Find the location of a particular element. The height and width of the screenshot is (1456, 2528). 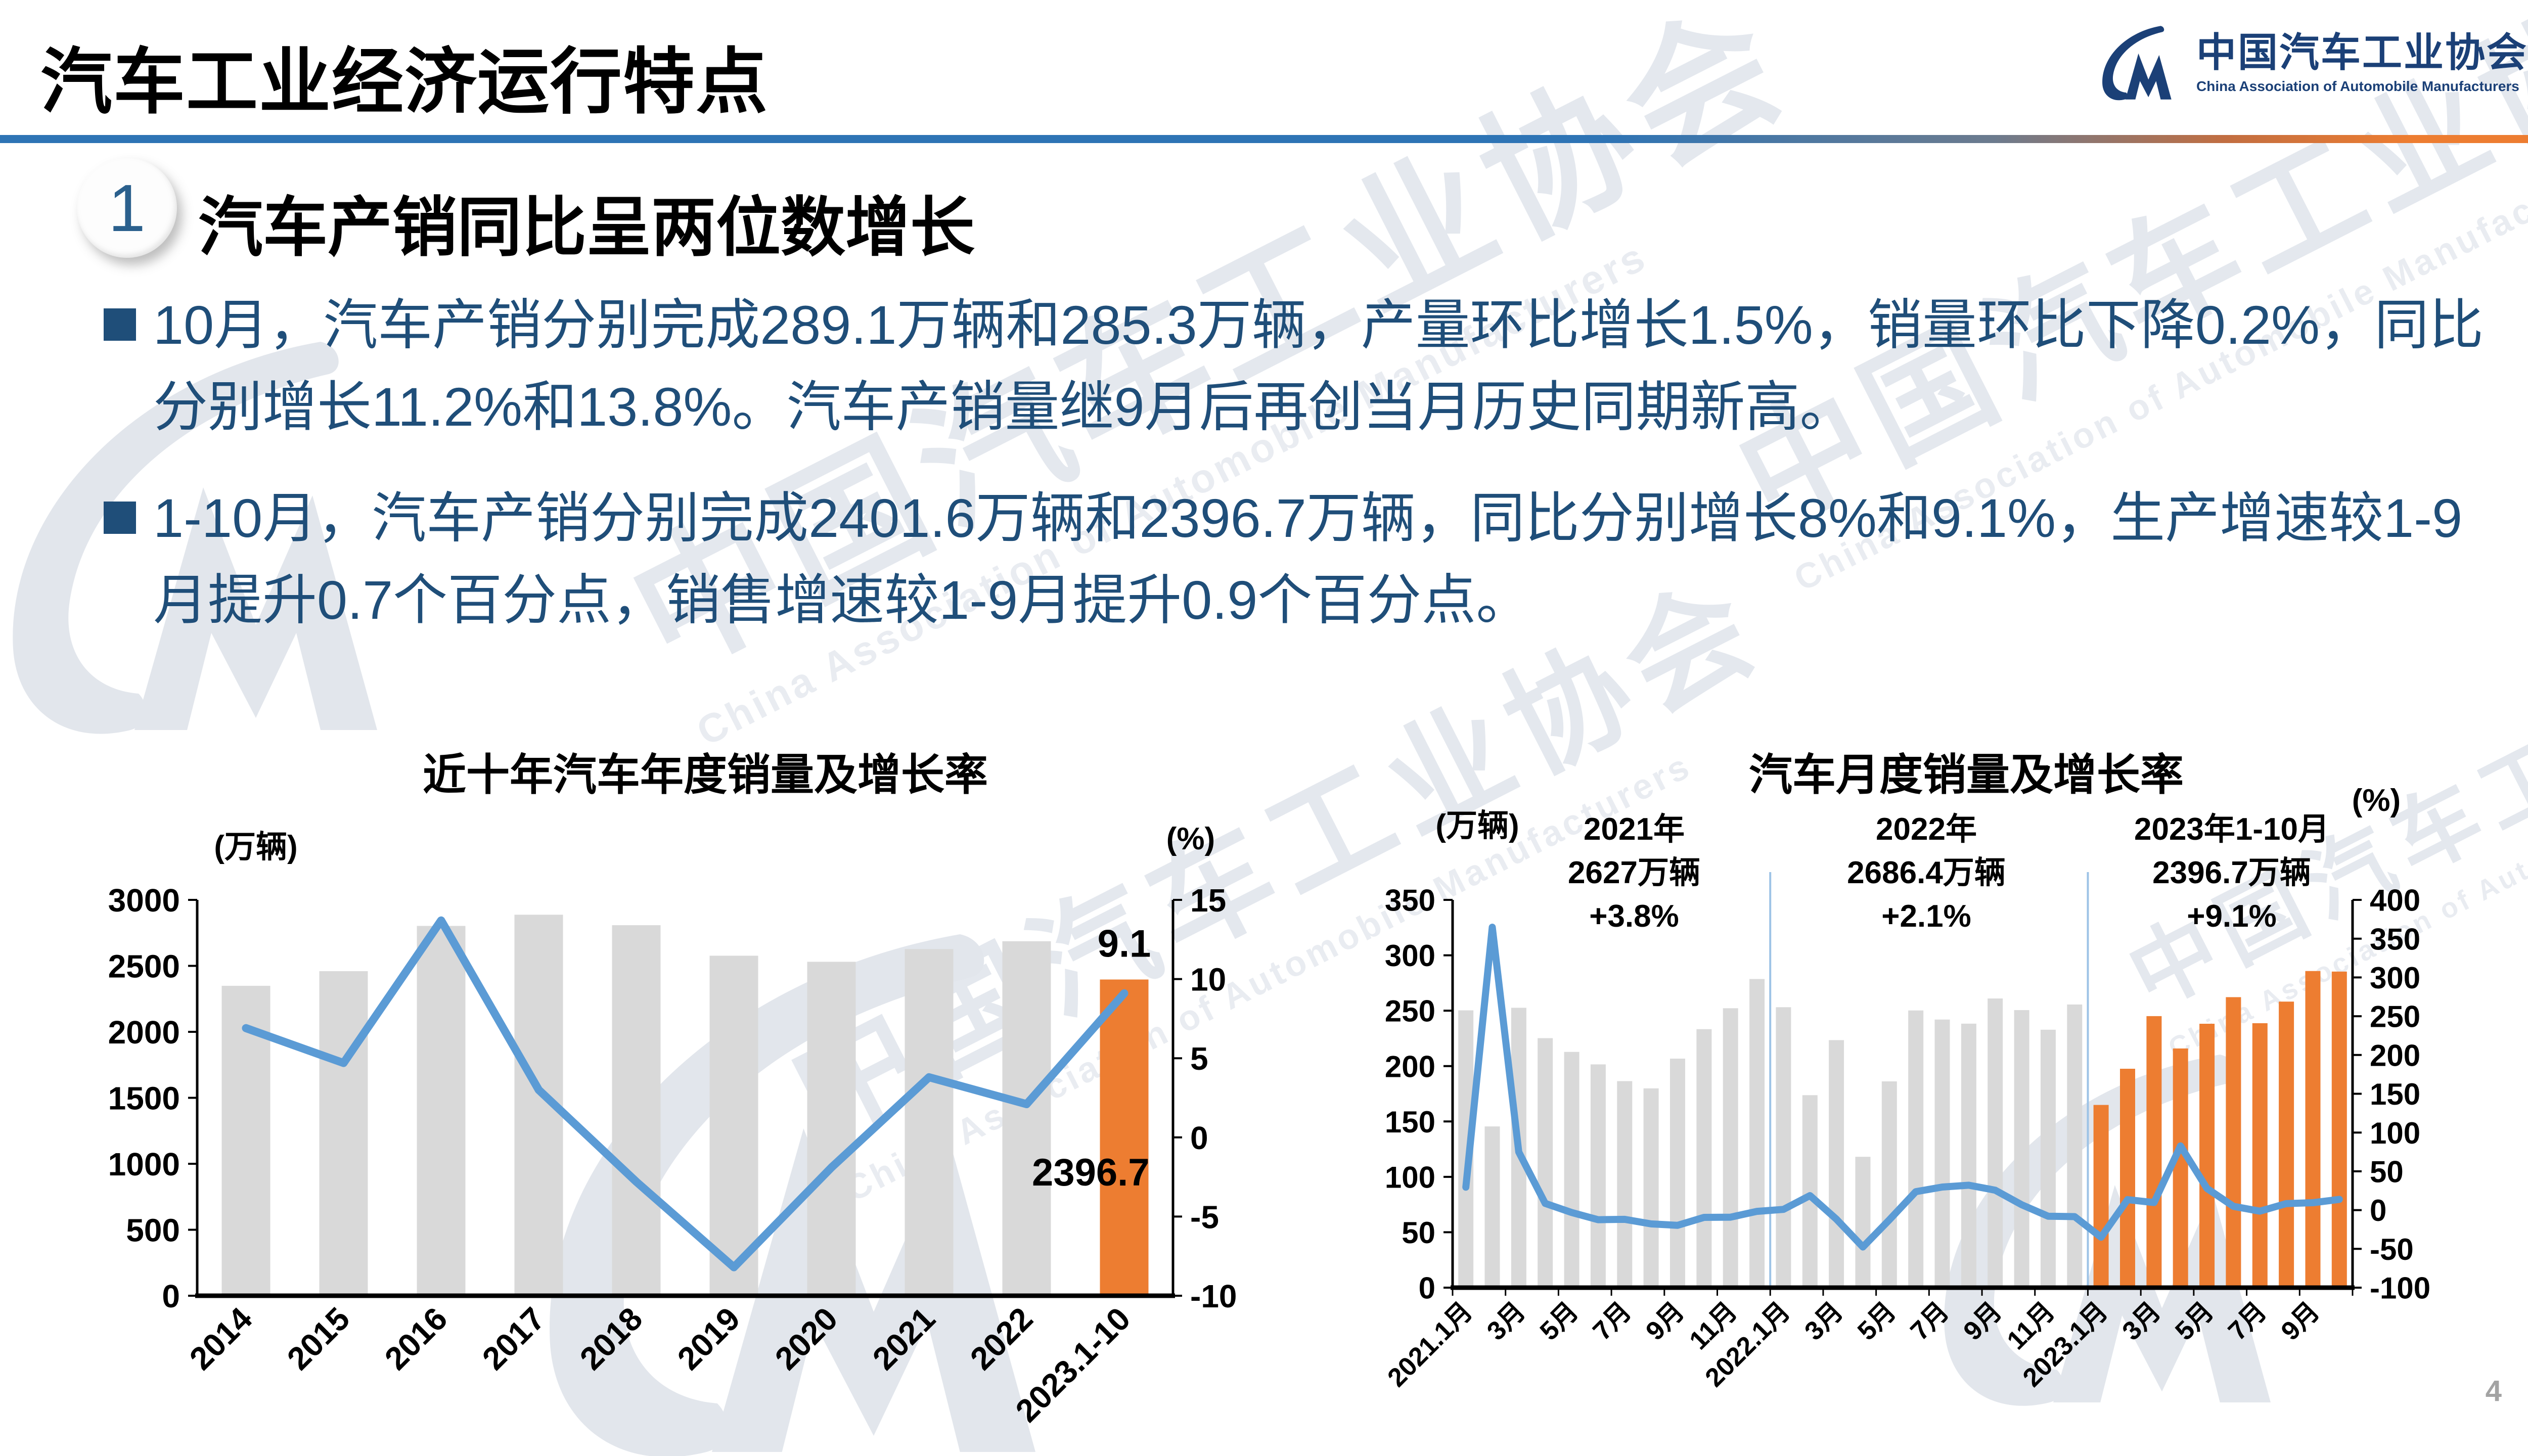

svg-text: 2396.7 is located at coordinates (1091, 1172).